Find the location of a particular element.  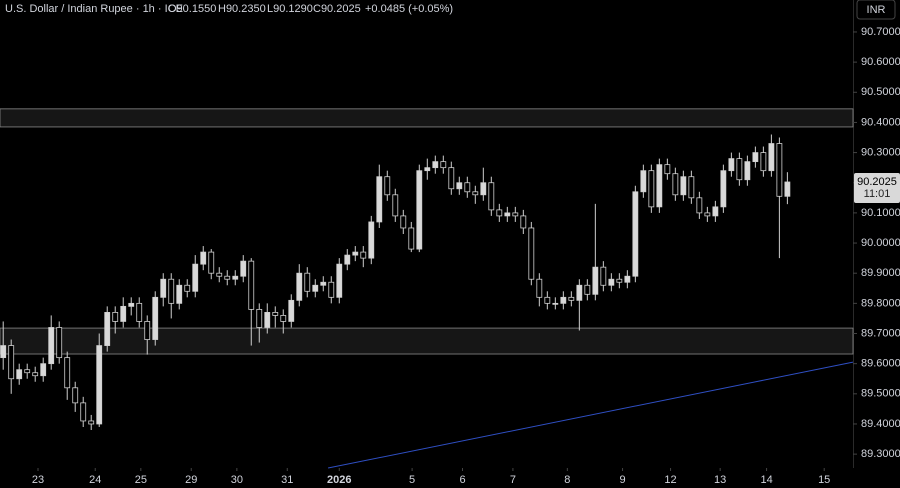

change: +0.0485 (+0.05%) is located at coordinates (409, 9).